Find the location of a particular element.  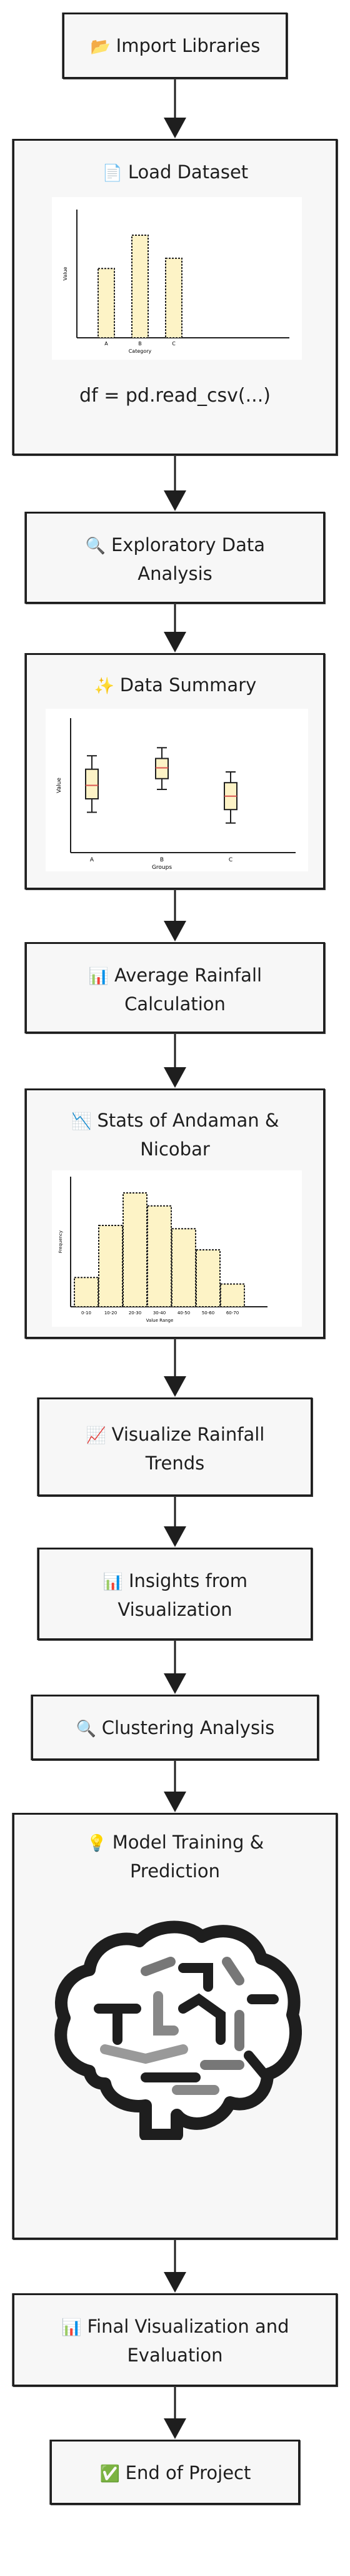

brain-icon is located at coordinates (178, 2030).